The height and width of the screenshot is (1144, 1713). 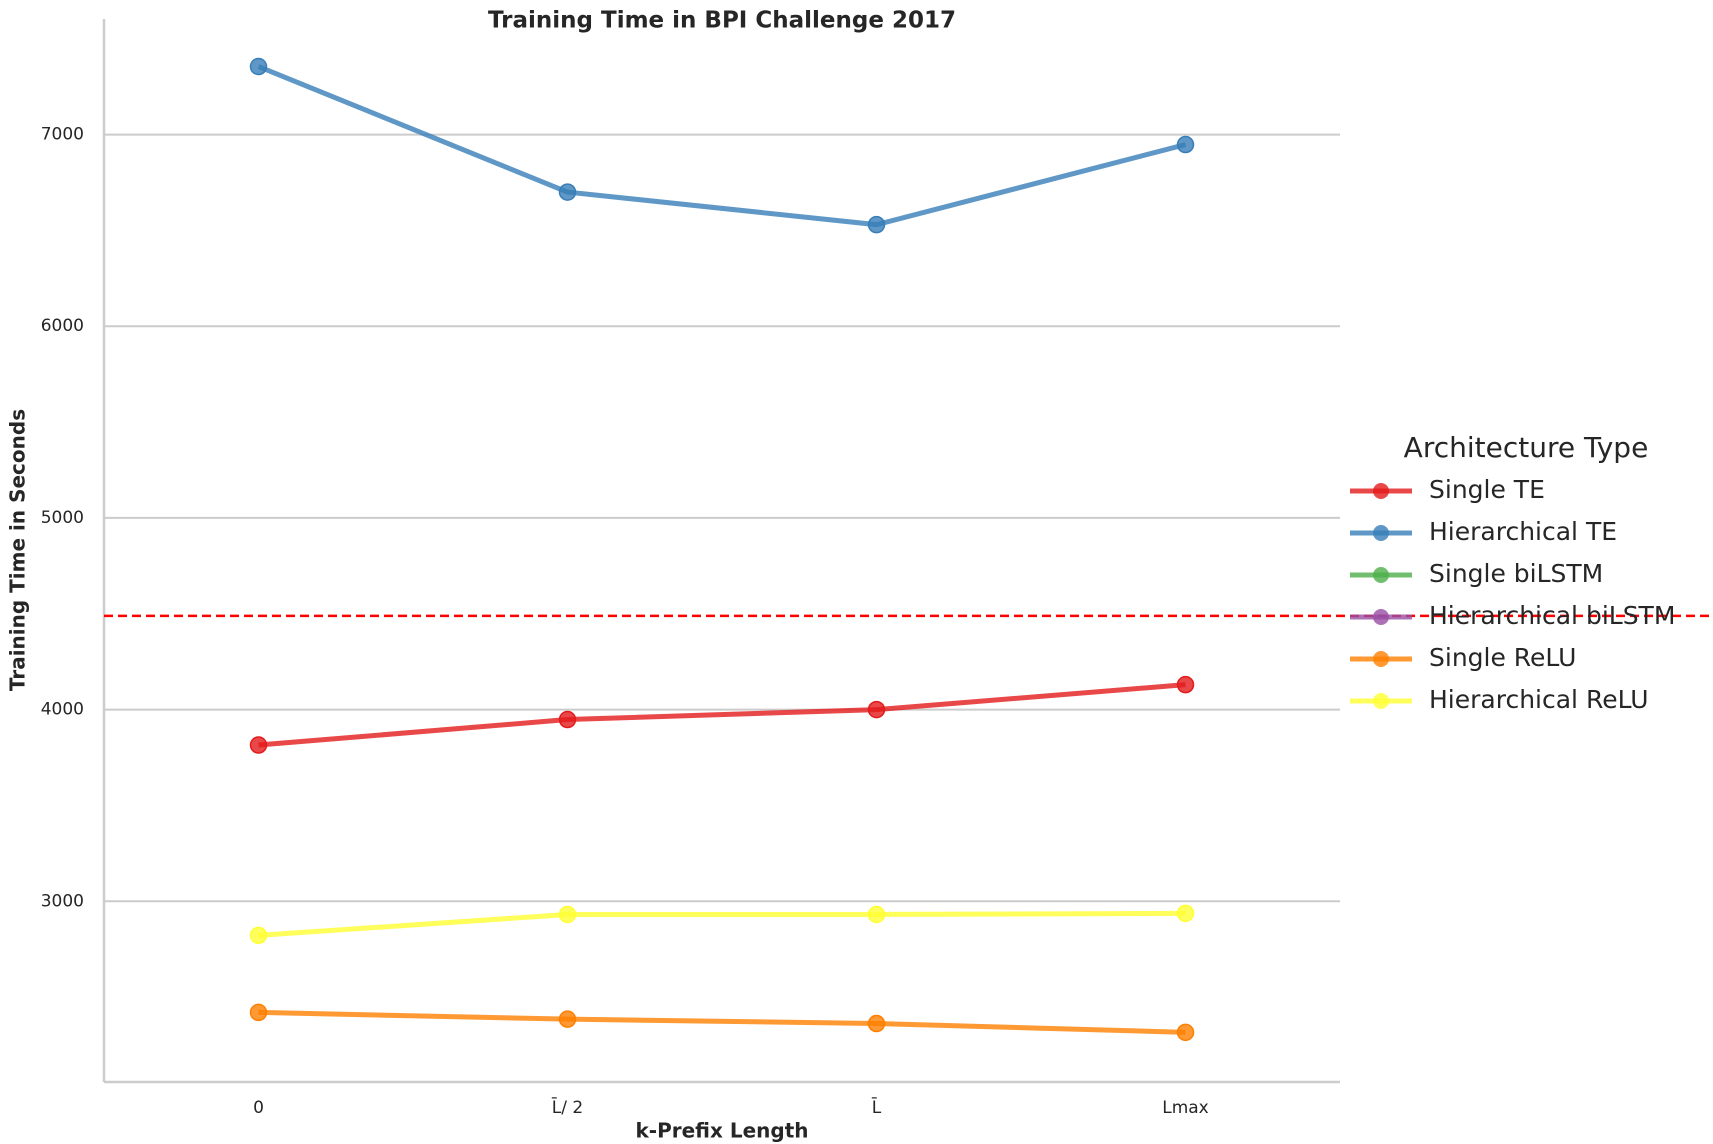 What do you see at coordinates (62, 135) in the screenshot?
I see `y-tick-label: 7000` at bounding box center [62, 135].